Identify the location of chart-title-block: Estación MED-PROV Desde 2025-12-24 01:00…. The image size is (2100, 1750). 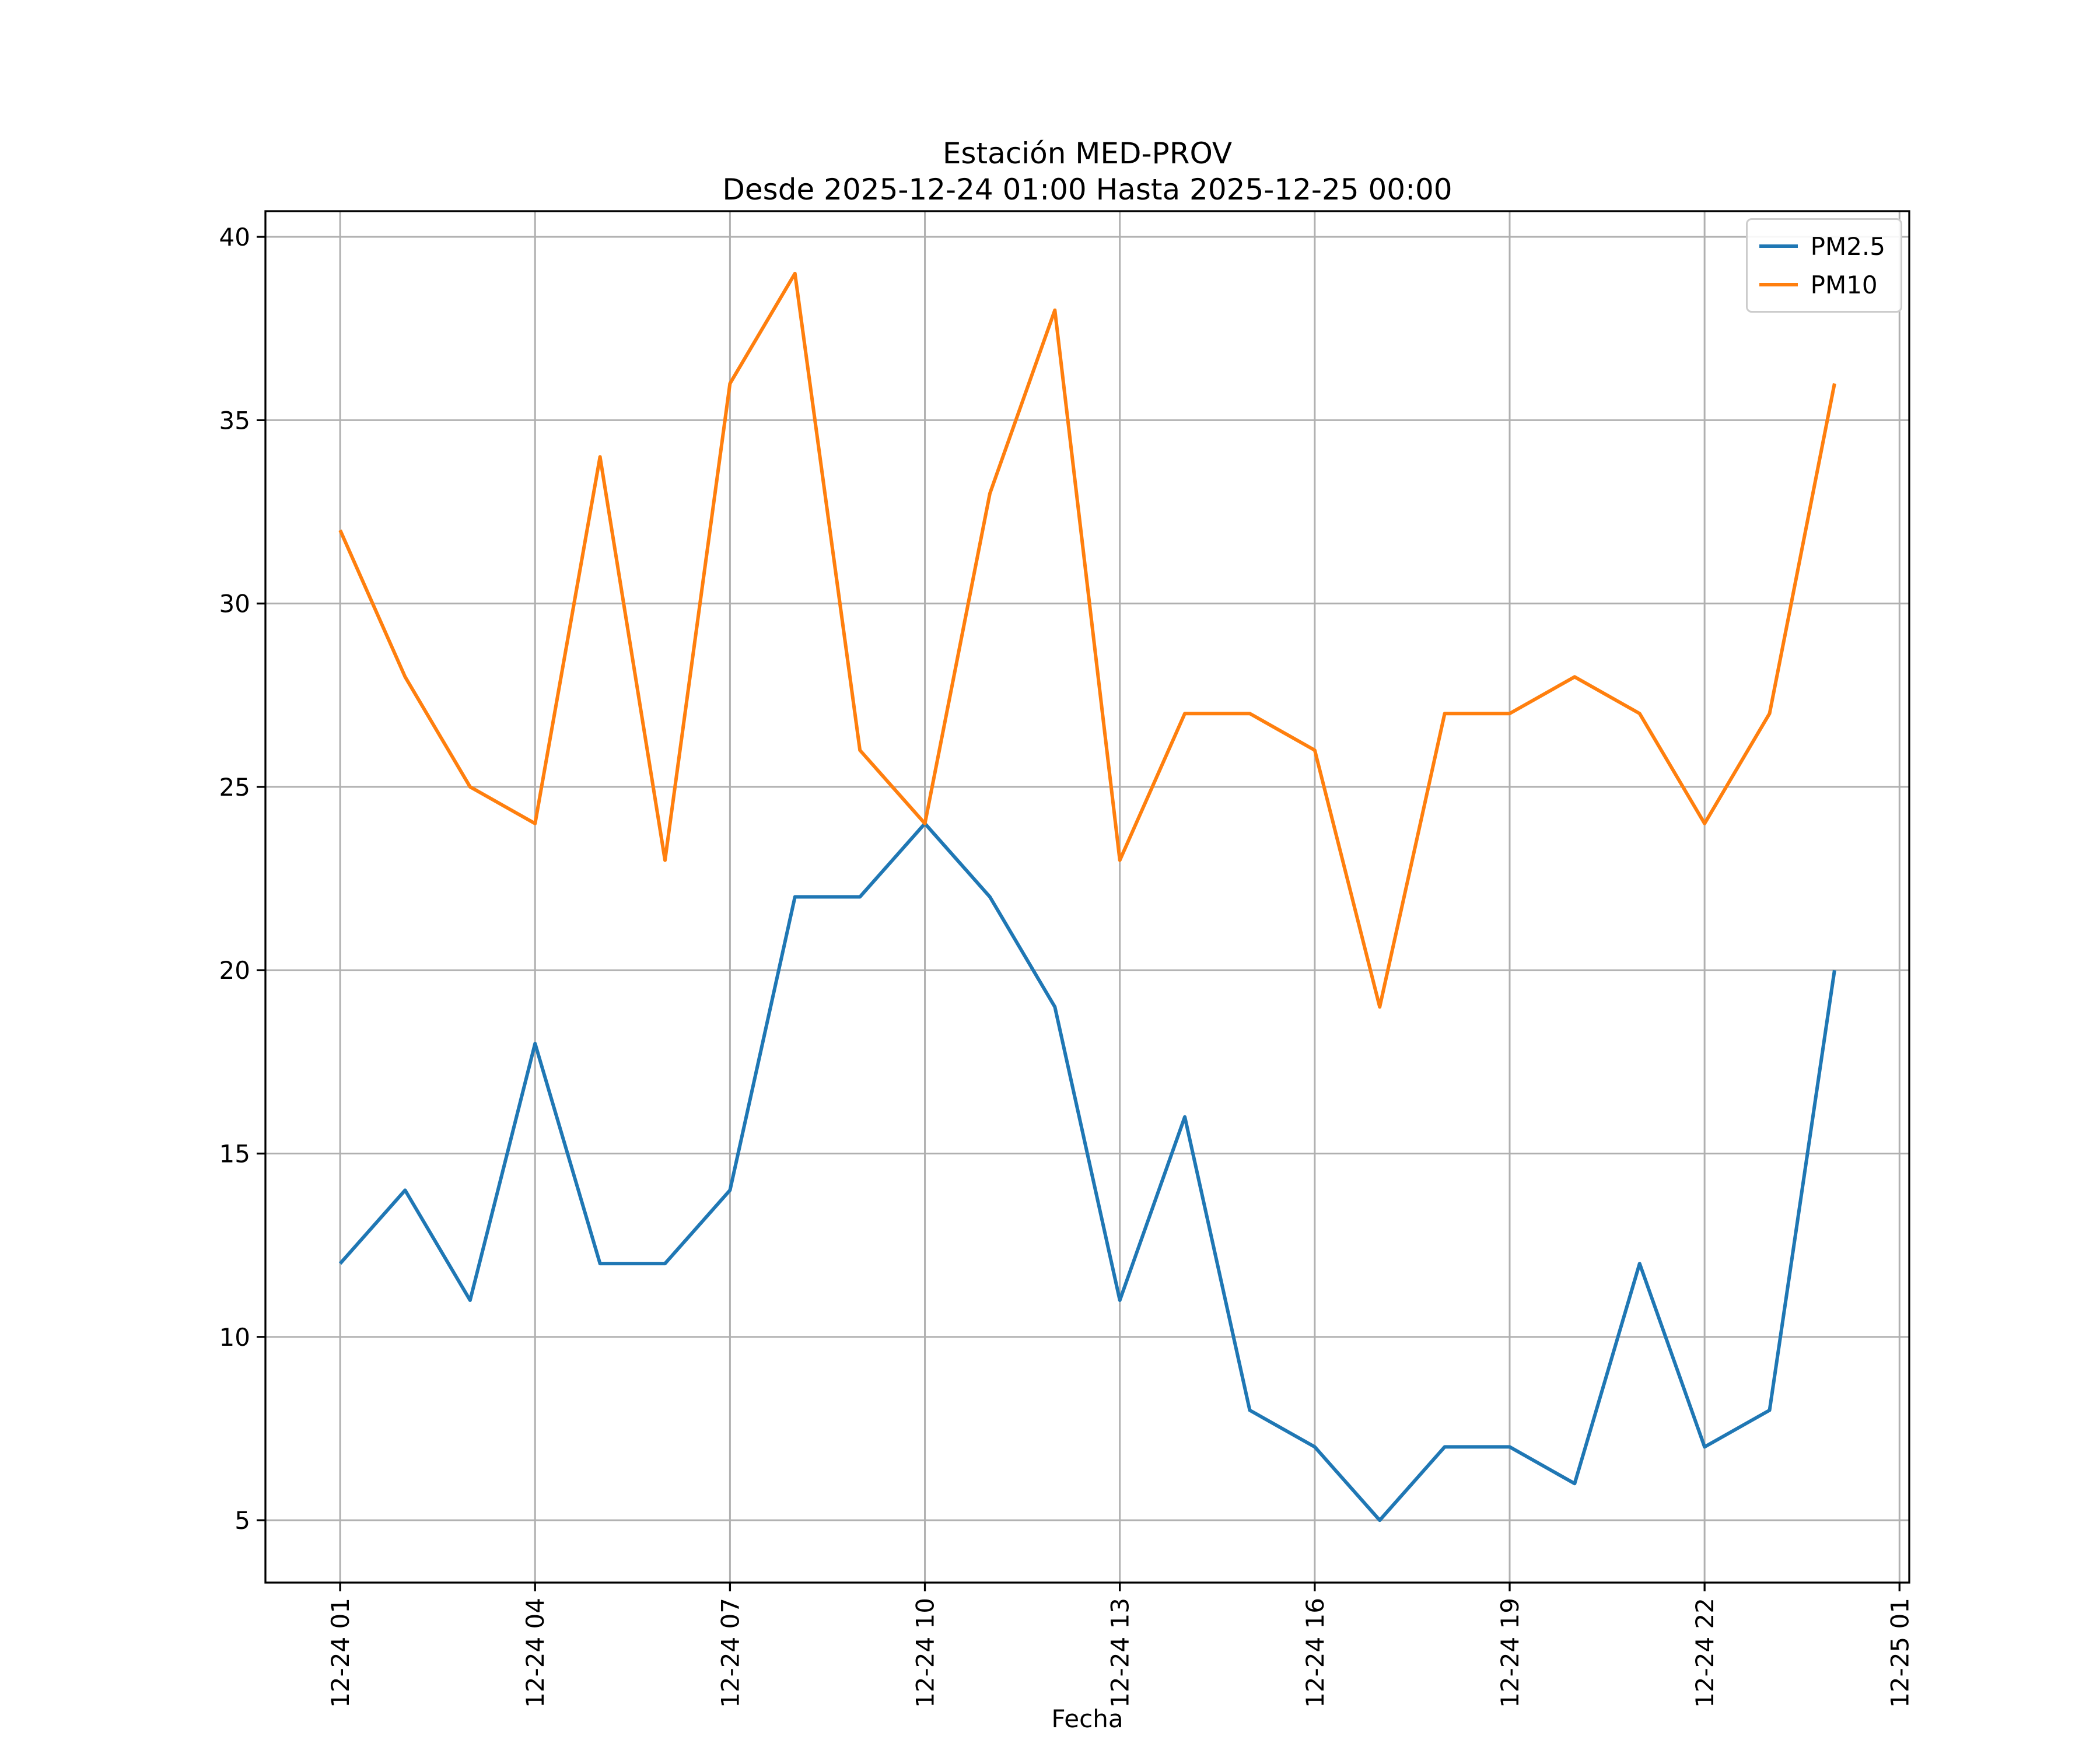
(1087, 171).